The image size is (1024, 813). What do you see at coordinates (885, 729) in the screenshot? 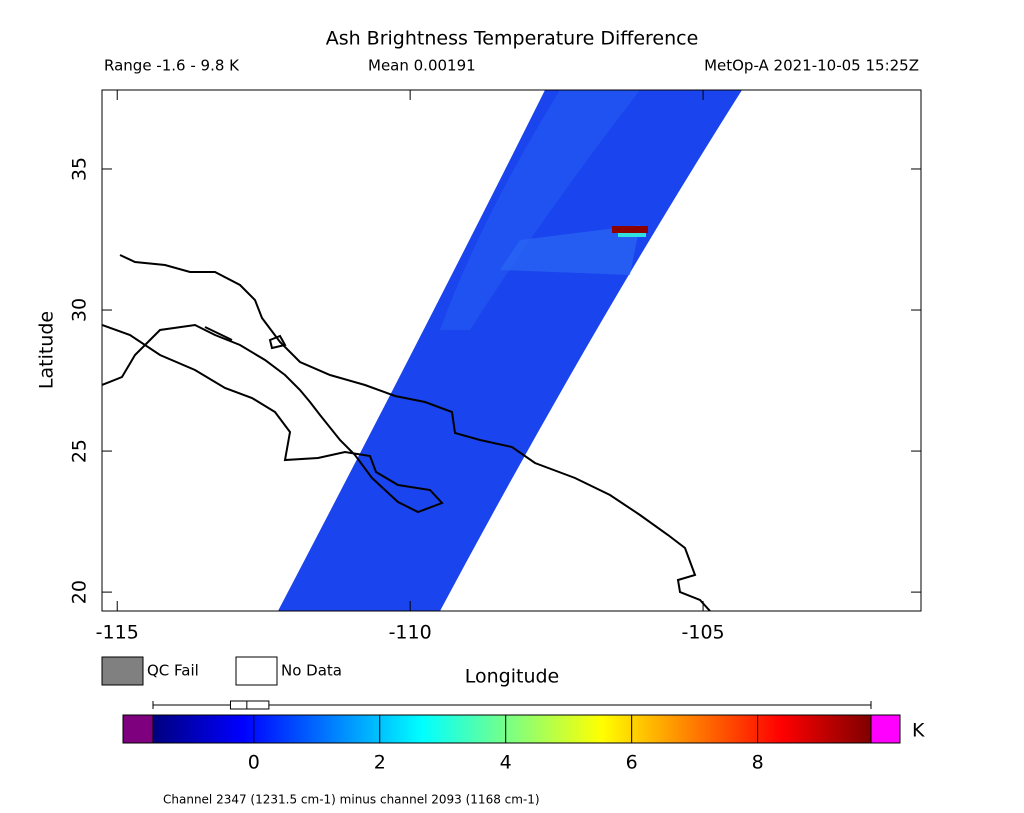
I see `colorbar-over` at bounding box center [885, 729].